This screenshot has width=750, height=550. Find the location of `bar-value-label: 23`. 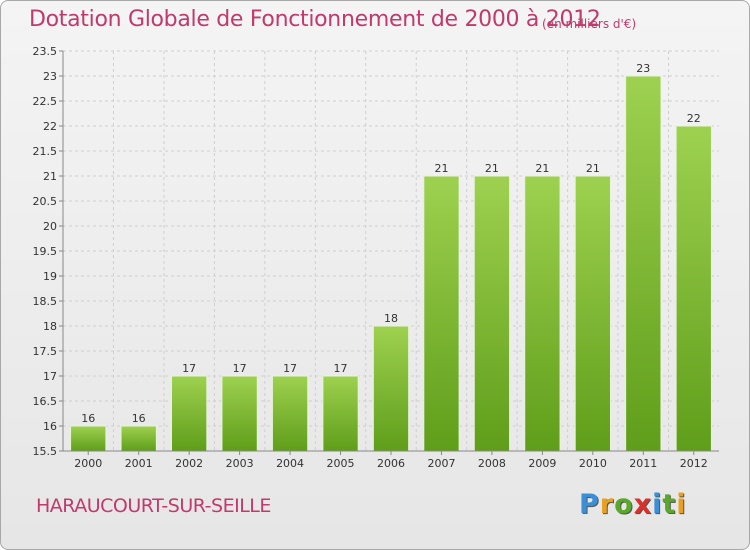

bar-value-label: 23 is located at coordinates (643, 68).